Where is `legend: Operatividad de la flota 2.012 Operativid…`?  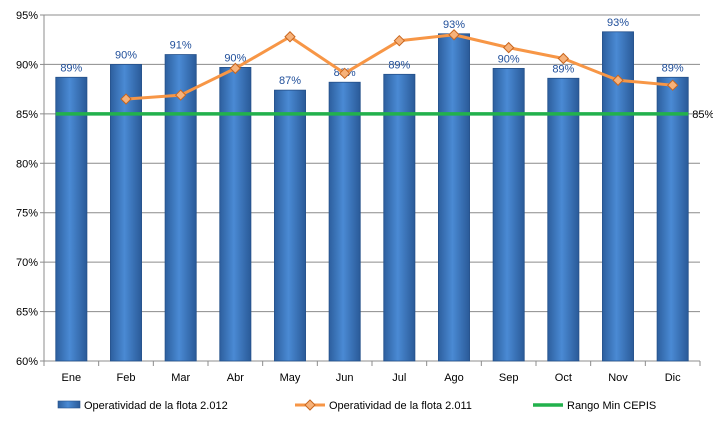 legend: Operatividad de la flota 2.012 Operativid… is located at coordinates (356, 405).